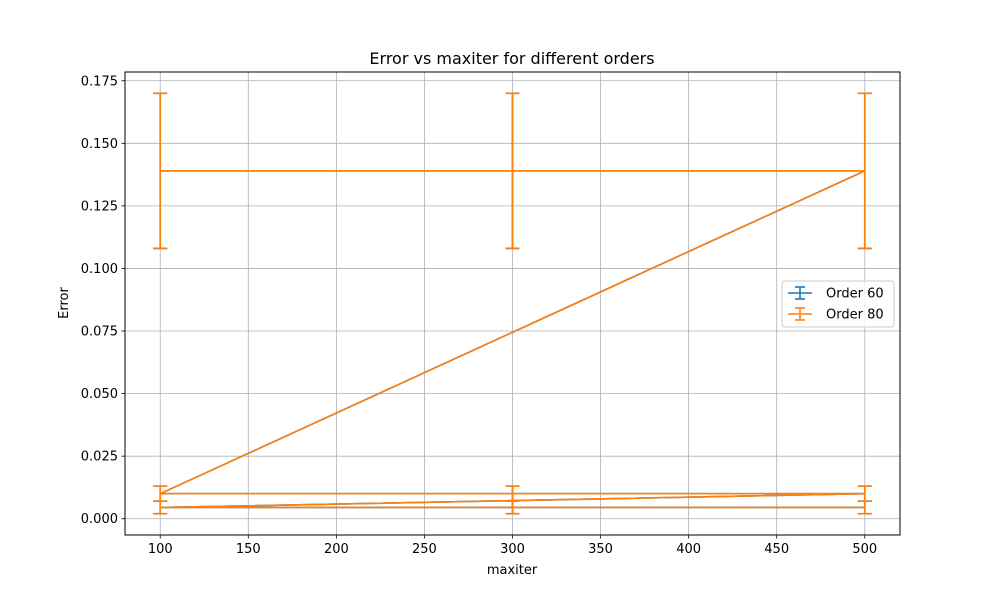 The height and width of the screenshot is (600, 1000). What do you see at coordinates (838, 304) in the screenshot?
I see `legend: Order 60 Order 80` at bounding box center [838, 304].